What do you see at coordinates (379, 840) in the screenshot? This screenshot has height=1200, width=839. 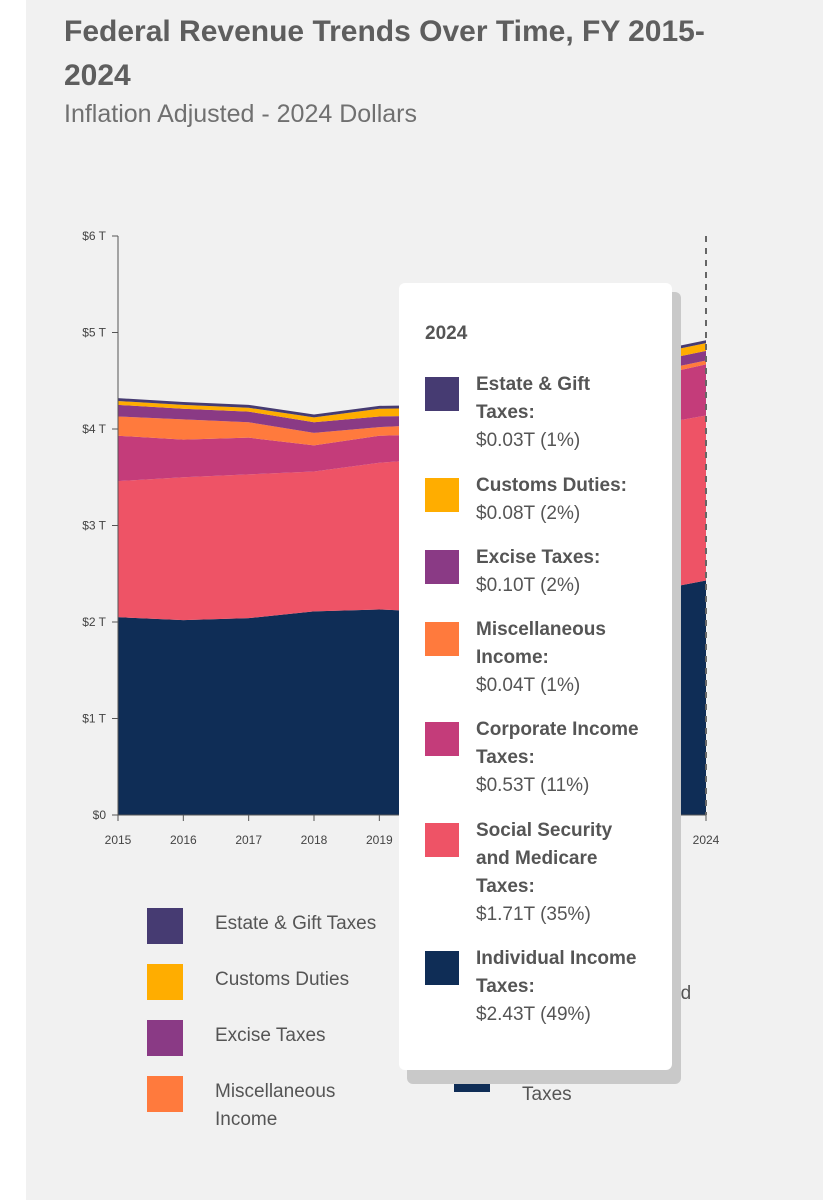 I see `x-tick-label: 2019` at bounding box center [379, 840].